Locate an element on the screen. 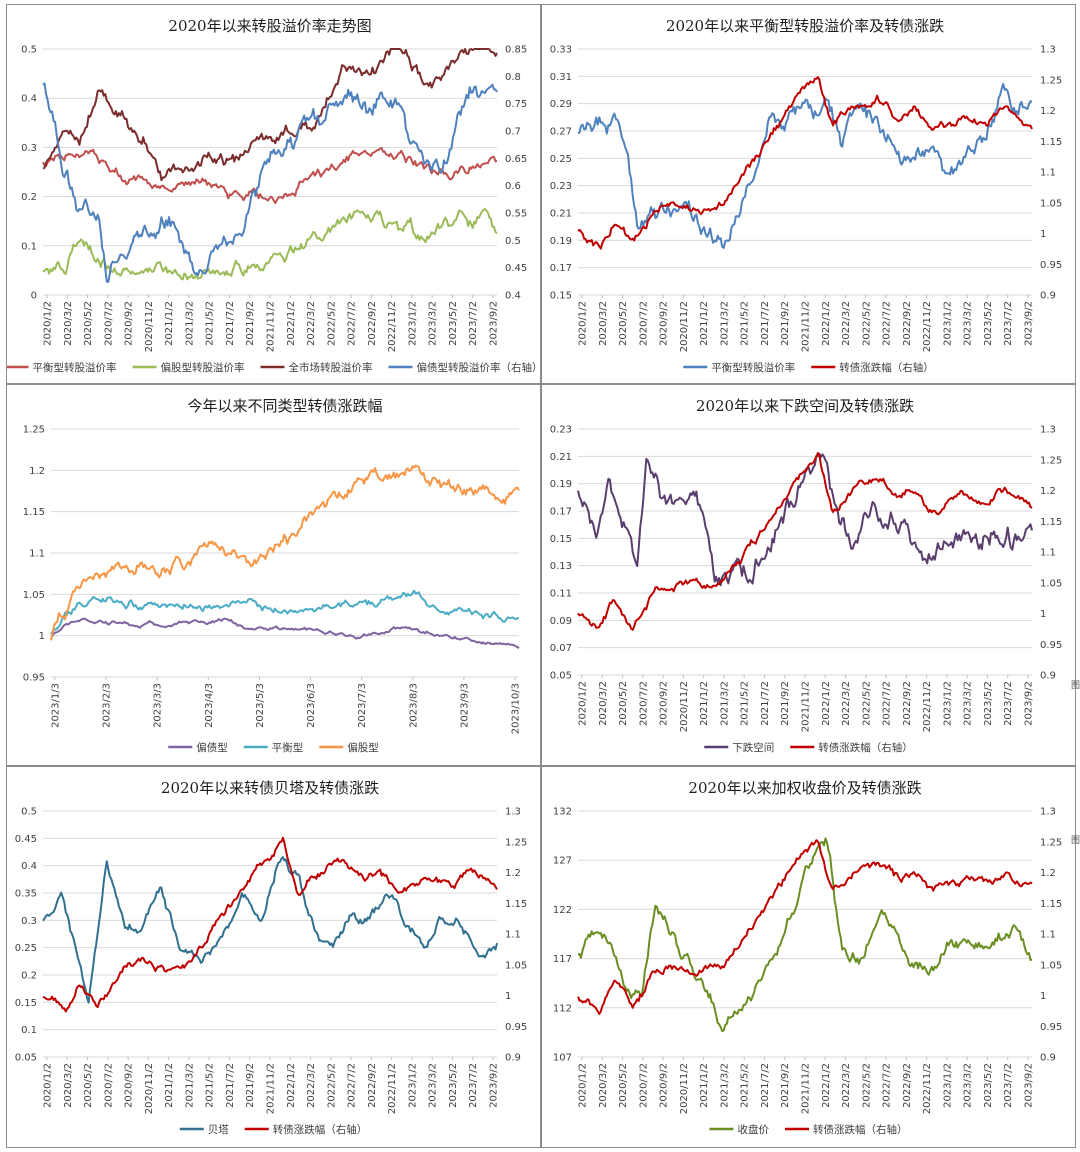 This screenshot has height=1152, width=1080. x-tick-label: 2022/5/2 is located at coordinates (866, 703).